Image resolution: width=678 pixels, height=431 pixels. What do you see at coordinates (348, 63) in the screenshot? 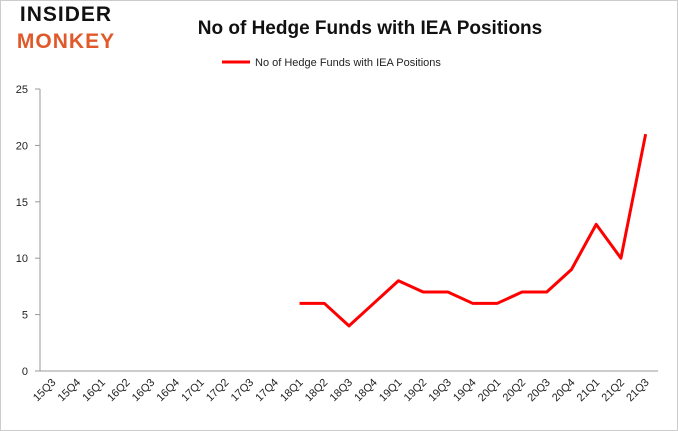
I see `legend-label: No of Hedge Funds with IEA Positions` at bounding box center [348, 63].